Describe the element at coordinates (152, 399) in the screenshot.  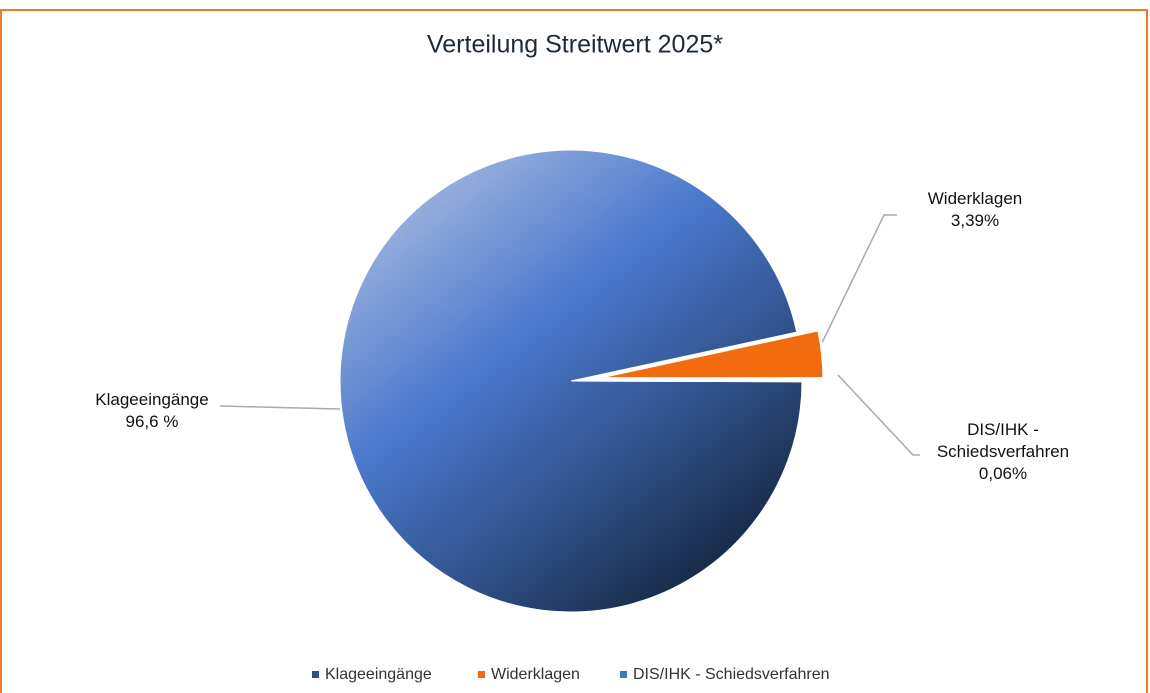
I see `data-label-name: Klageeingänge` at that location.